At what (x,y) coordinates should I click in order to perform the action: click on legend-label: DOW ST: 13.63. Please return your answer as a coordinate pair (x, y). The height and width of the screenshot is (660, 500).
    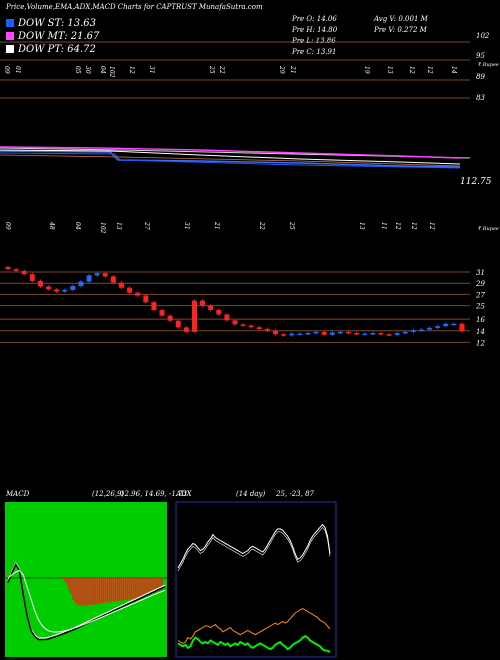
    Looking at the image, I should click on (57, 23).